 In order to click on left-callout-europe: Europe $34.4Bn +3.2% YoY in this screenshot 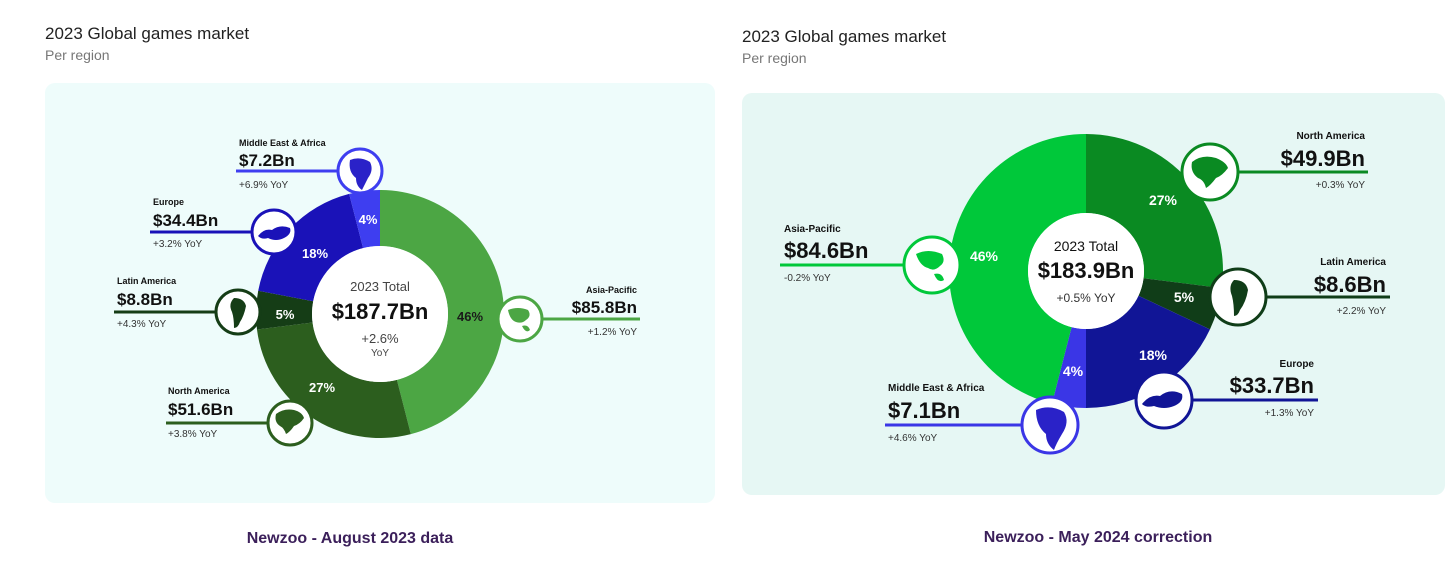, I will do `click(224, 226)`.